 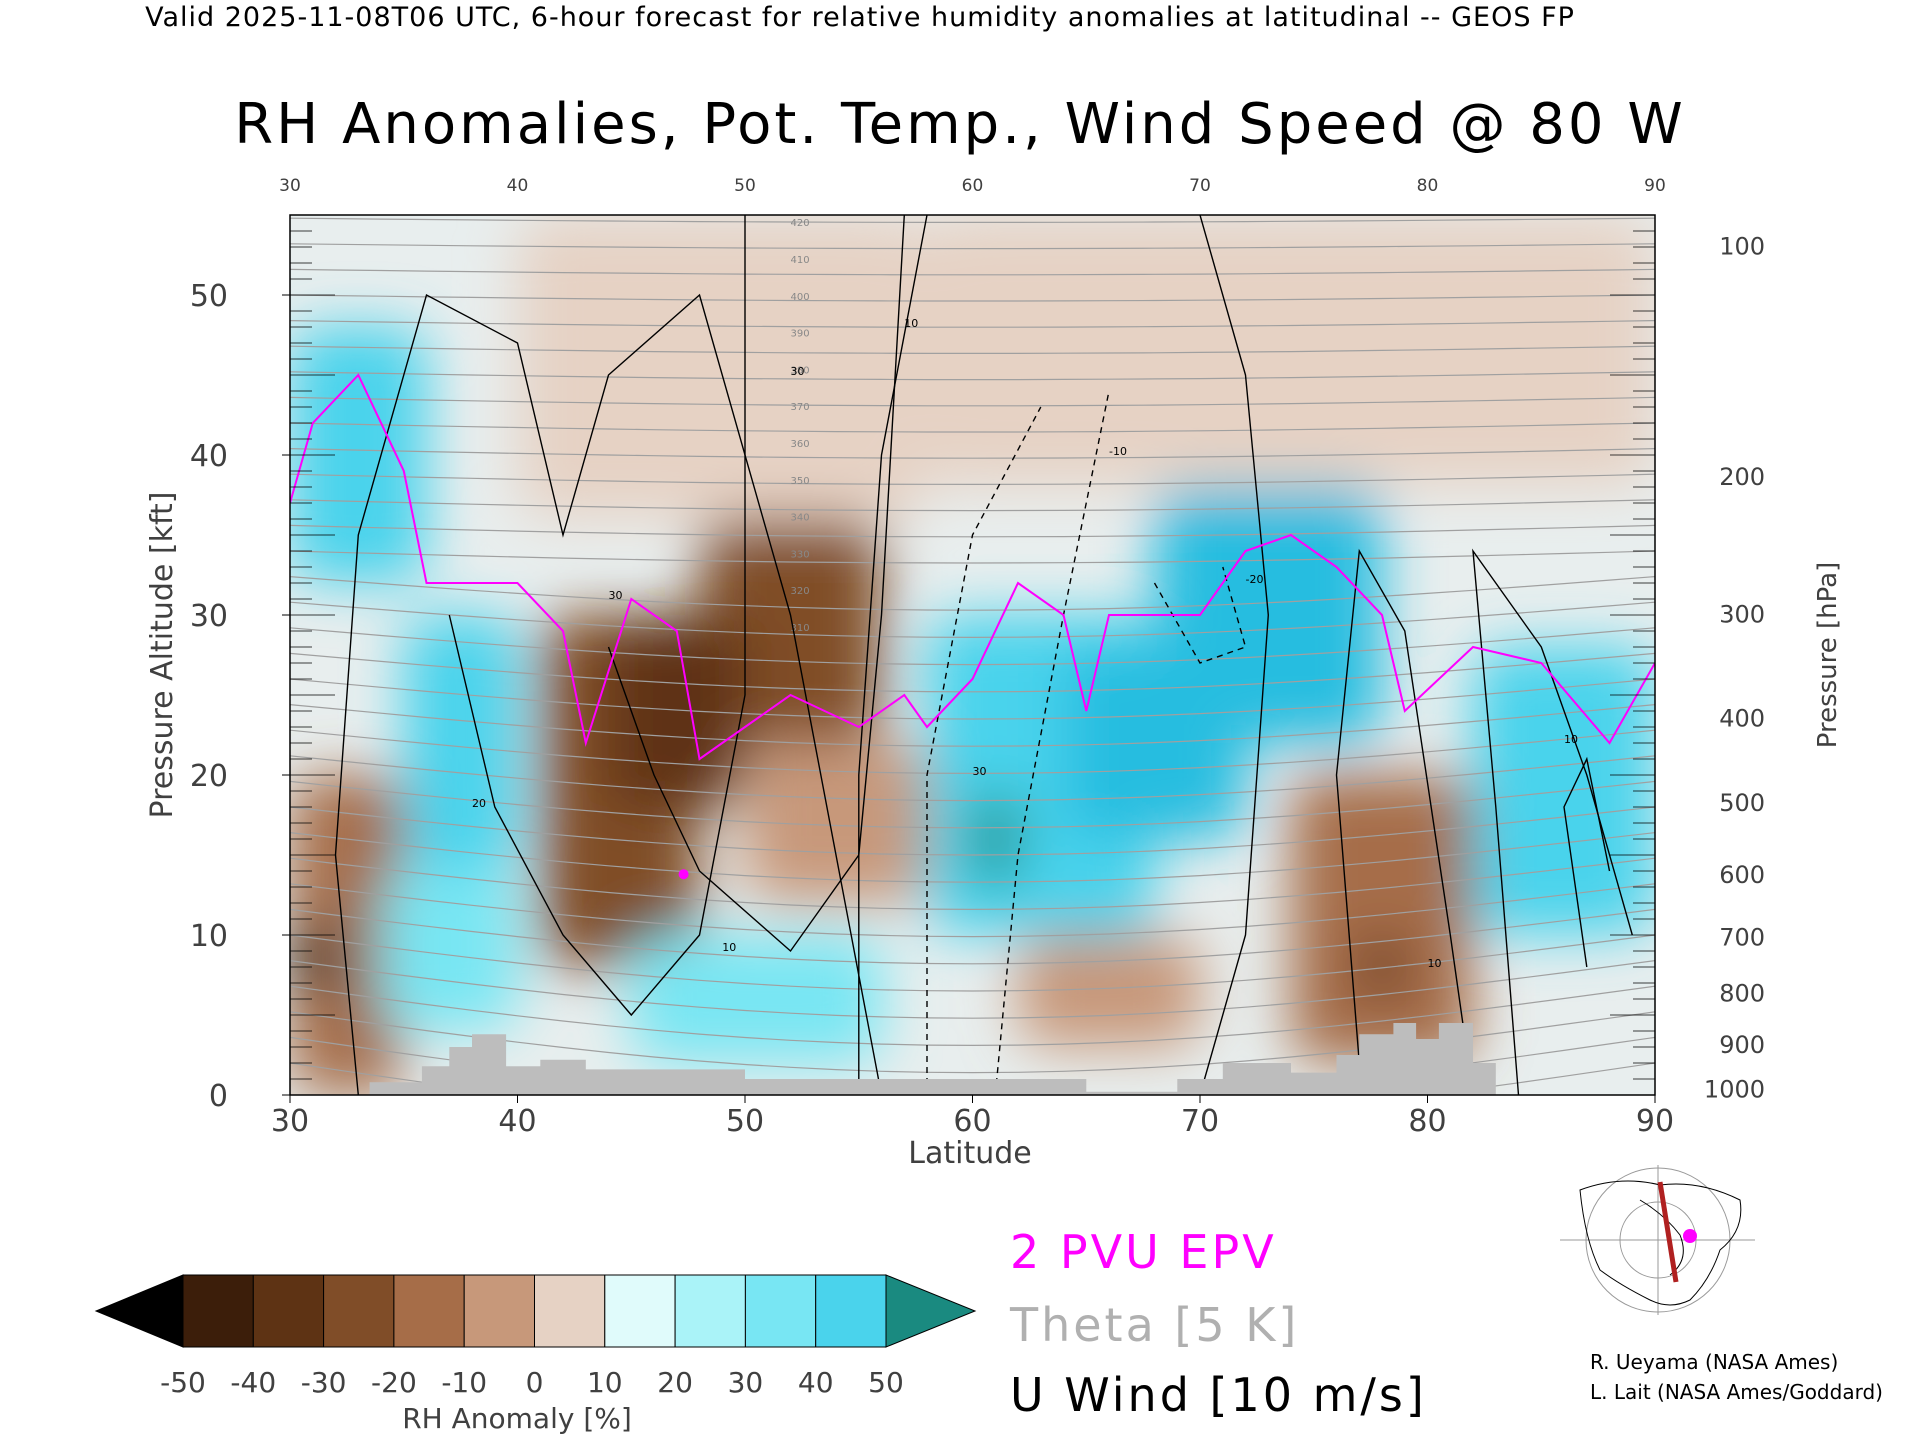 I want to click on theta-label: 350, so click(x=800, y=481).